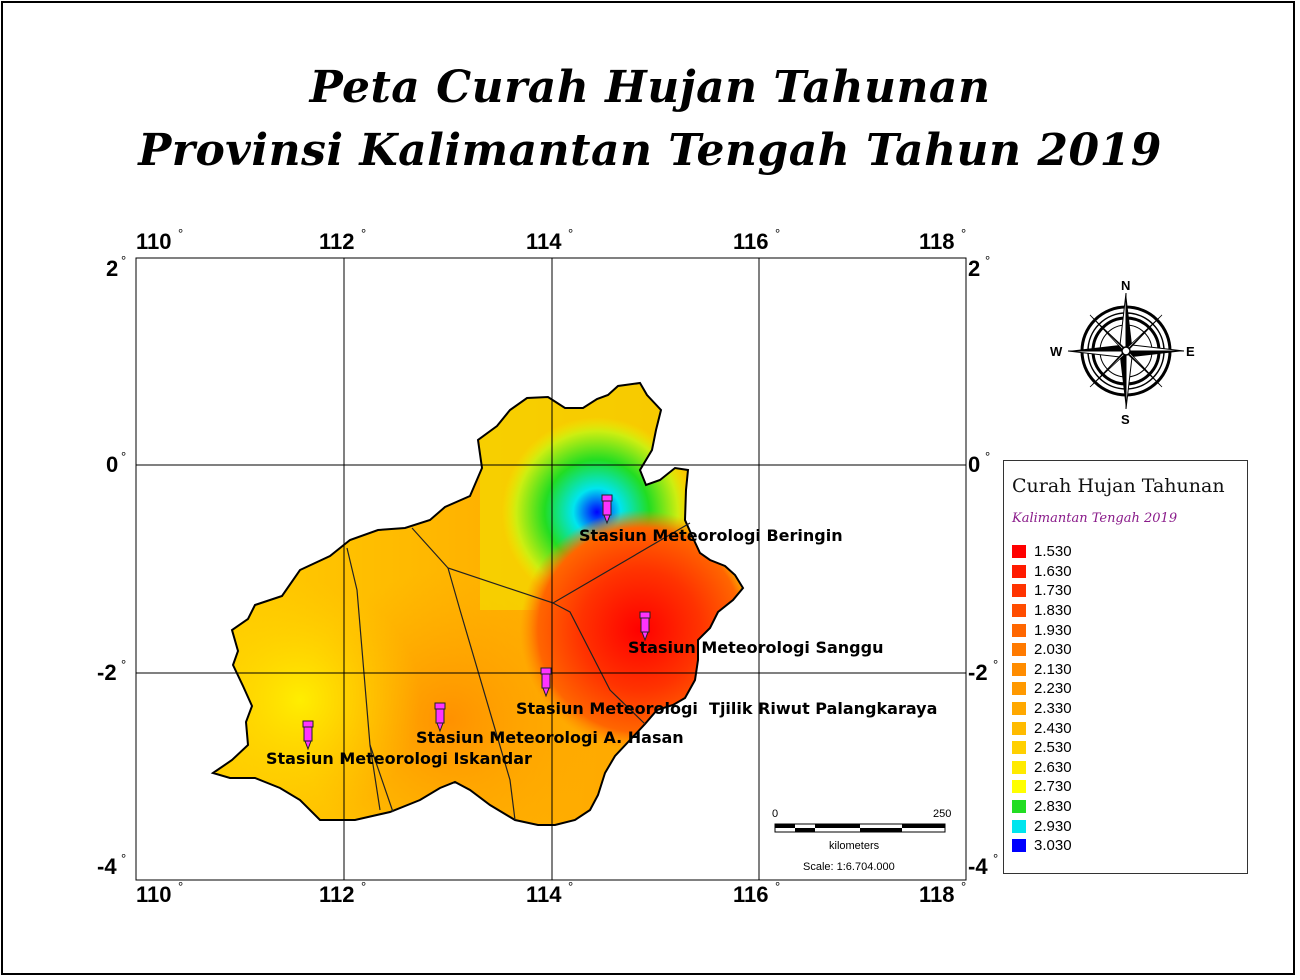 This screenshot has height=980, width=1300. What do you see at coordinates (1118, 486) in the screenshot?
I see `legend-title: Curah Hujan Tahunan` at bounding box center [1118, 486].